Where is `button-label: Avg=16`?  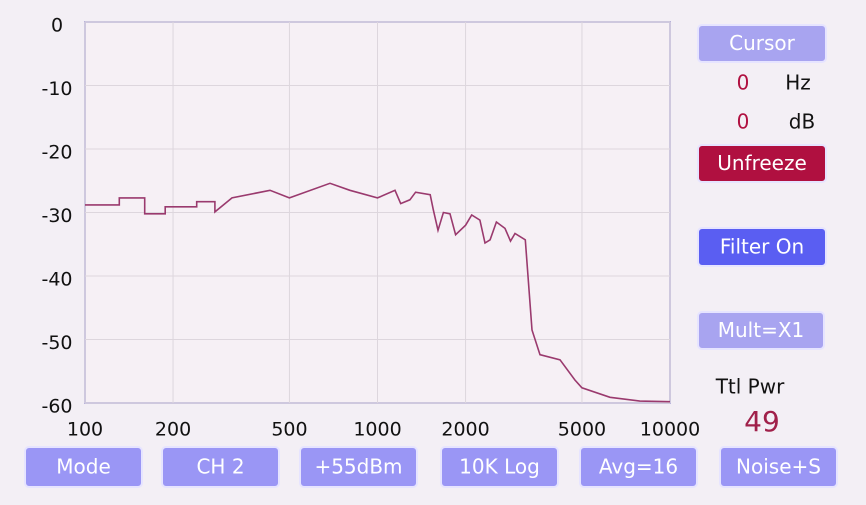
button-label: Avg=16 is located at coordinates (638, 467).